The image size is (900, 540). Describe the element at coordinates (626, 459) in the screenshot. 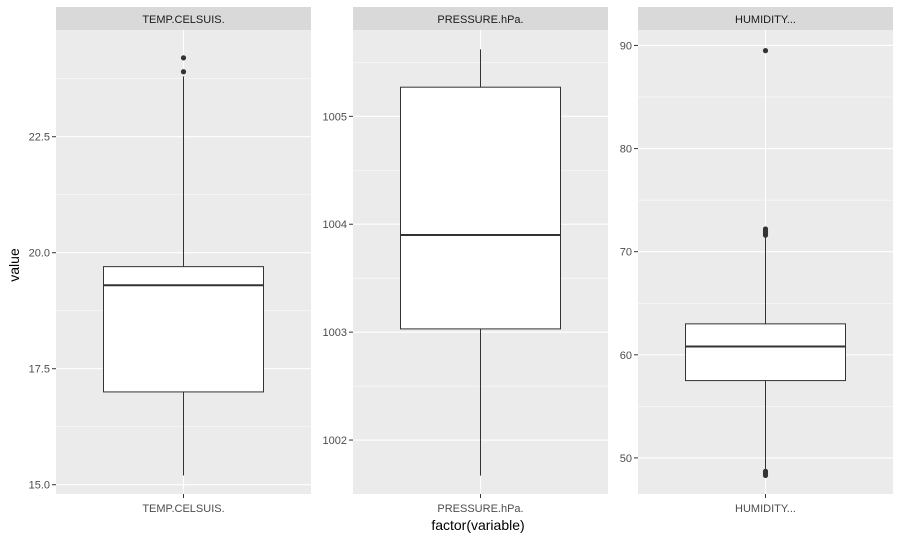

I see `y-tick-label: 50` at that location.